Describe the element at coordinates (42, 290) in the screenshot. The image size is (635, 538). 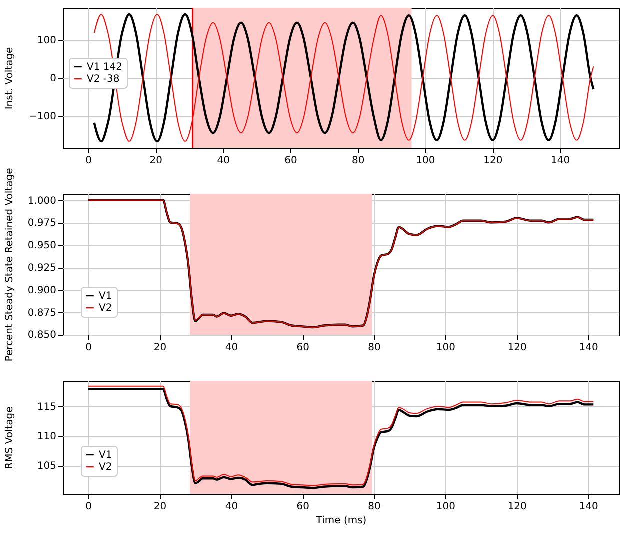
I see `y-tick-label: 0.900` at that location.